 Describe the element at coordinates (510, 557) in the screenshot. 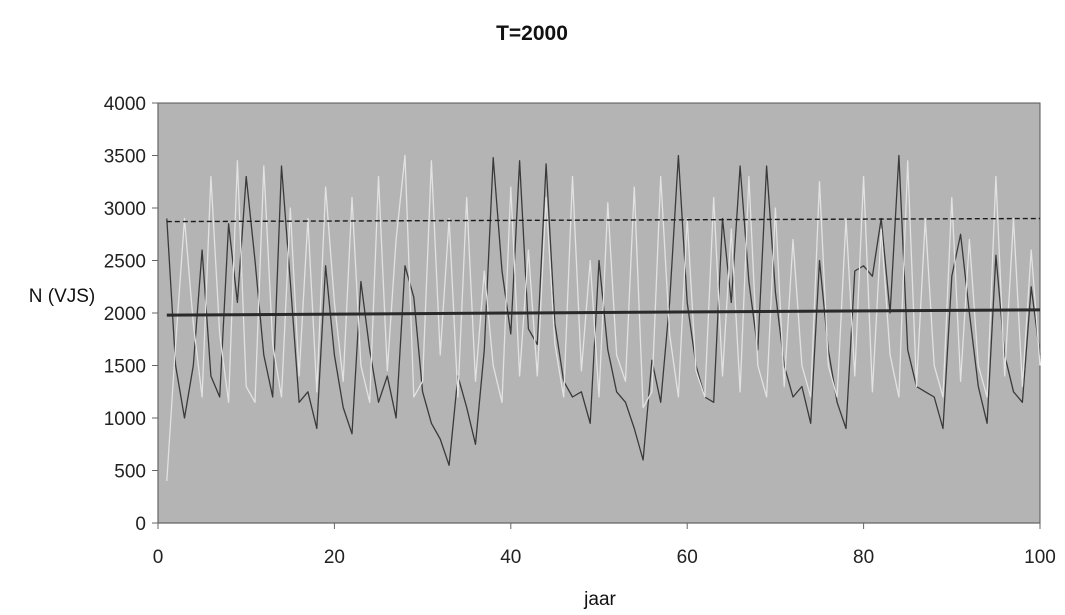

I see `x-tick-label: 40` at that location.